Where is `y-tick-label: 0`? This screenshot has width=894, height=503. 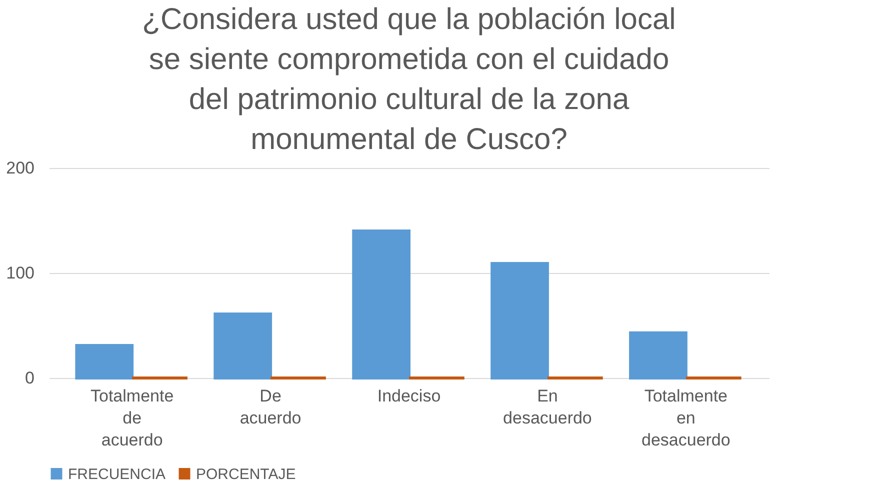
y-tick-label: 0 is located at coordinates (29, 378).